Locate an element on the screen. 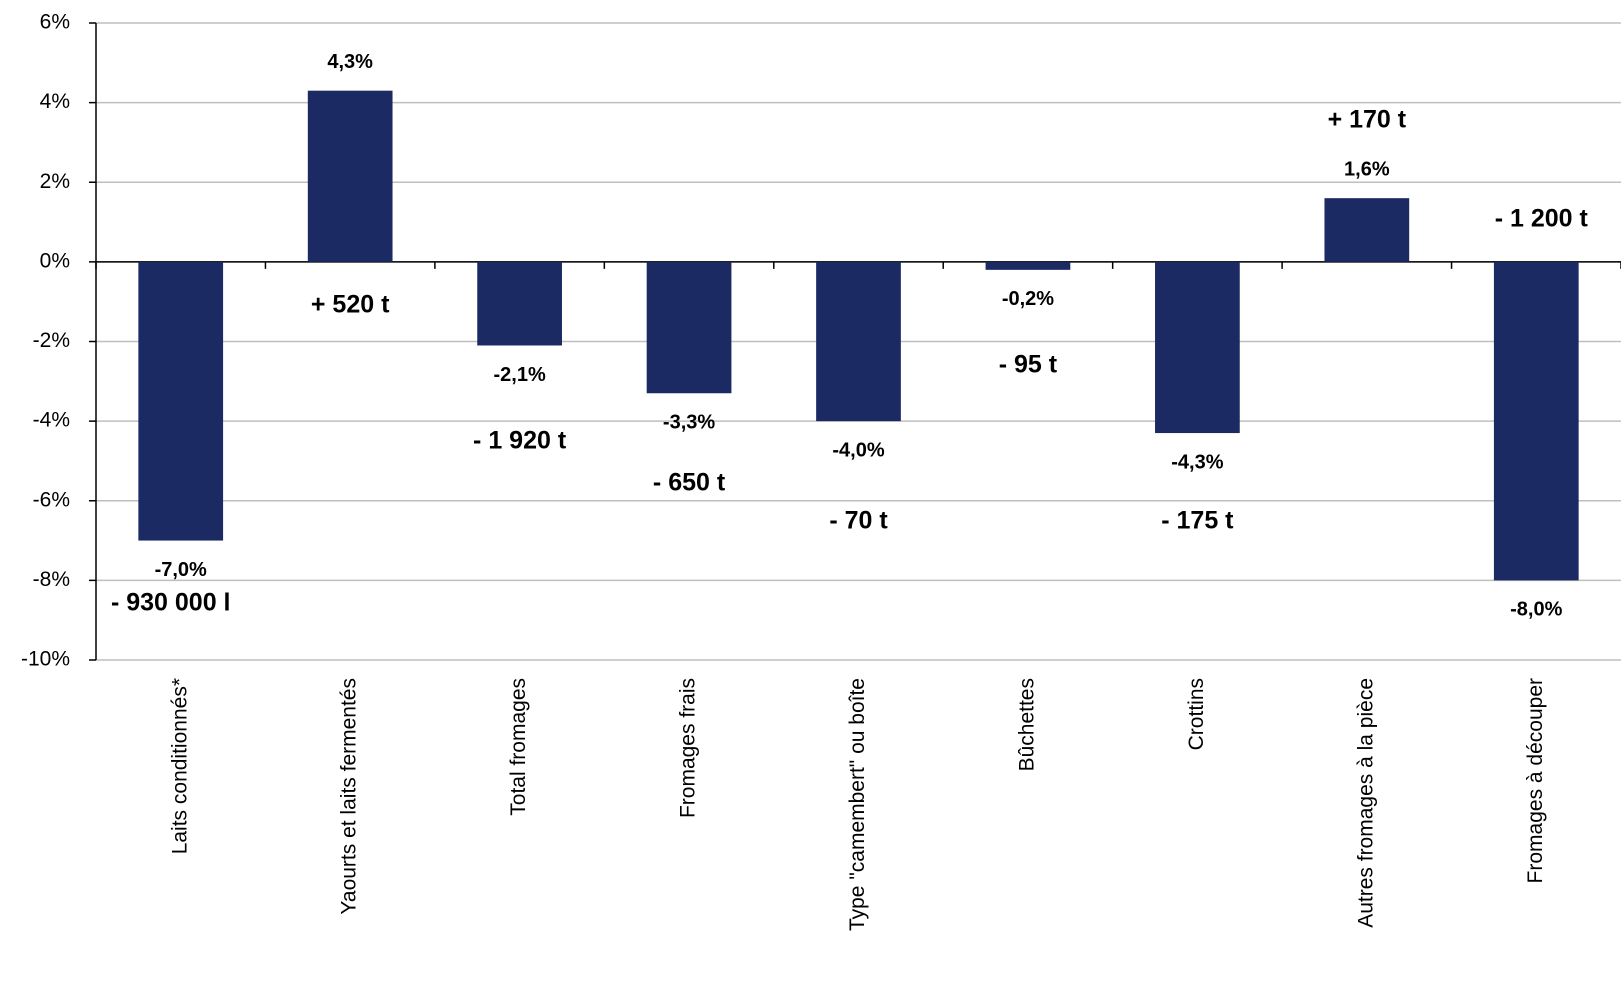 The height and width of the screenshot is (1001, 1621). annotation: - 1 200 t is located at coordinates (1542, 219).